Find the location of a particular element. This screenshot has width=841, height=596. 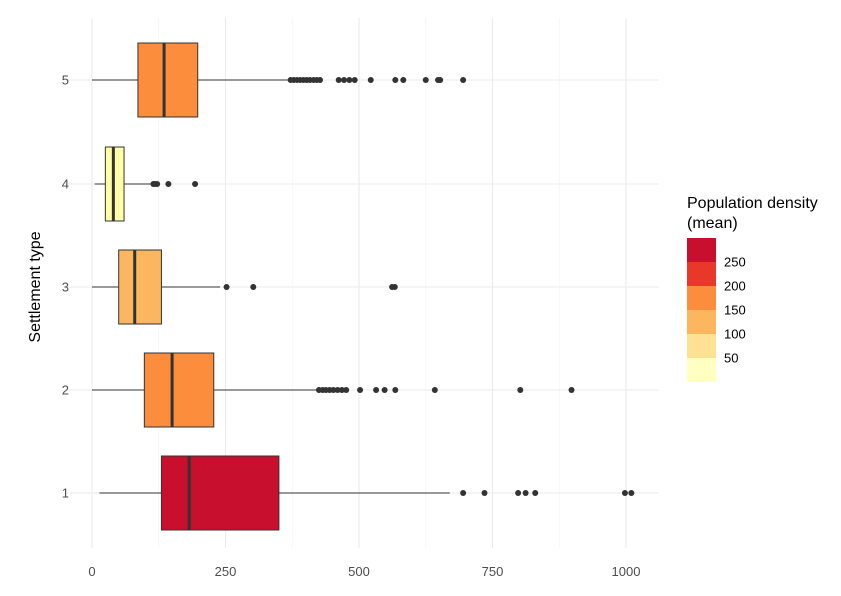

x-tick-label: 500 is located at coordinates (359, 571).